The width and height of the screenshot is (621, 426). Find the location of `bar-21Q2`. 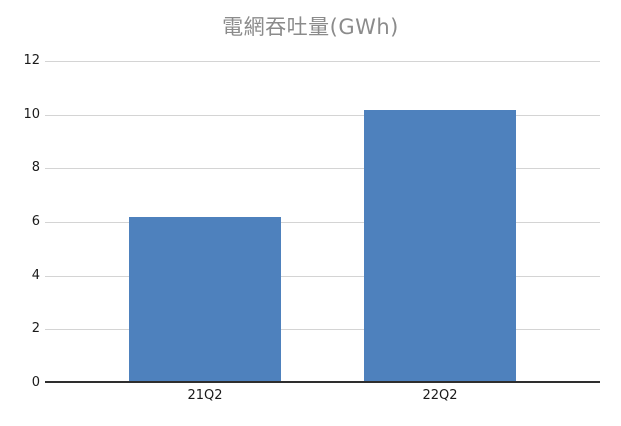

bar-21Q2 is located at coordinates (205, 299).